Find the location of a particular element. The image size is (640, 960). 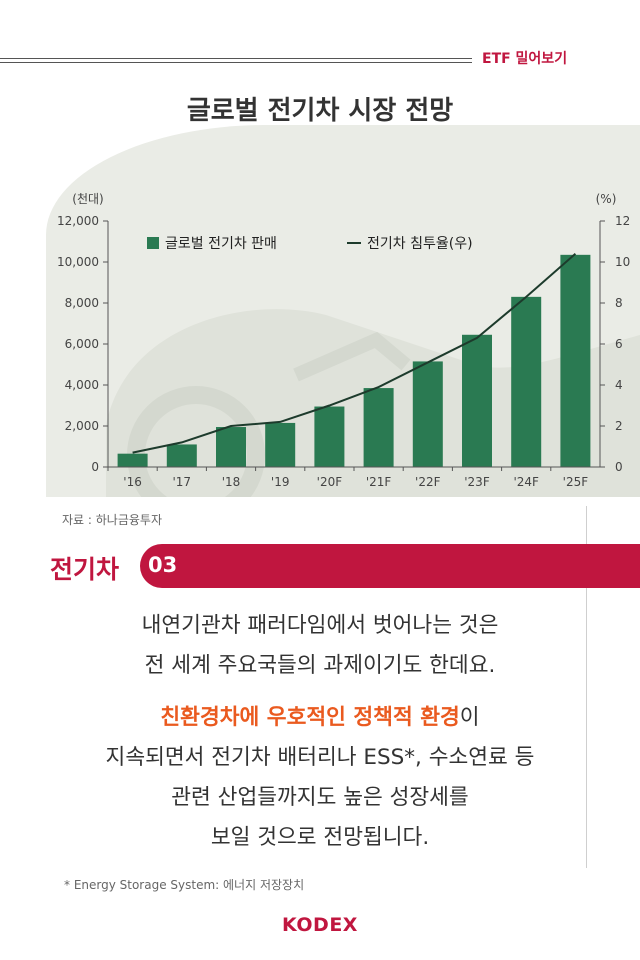

body-line-2: 전 세계 주요국들의 과제이기도 한데요. is located at coordinates (320, 665).